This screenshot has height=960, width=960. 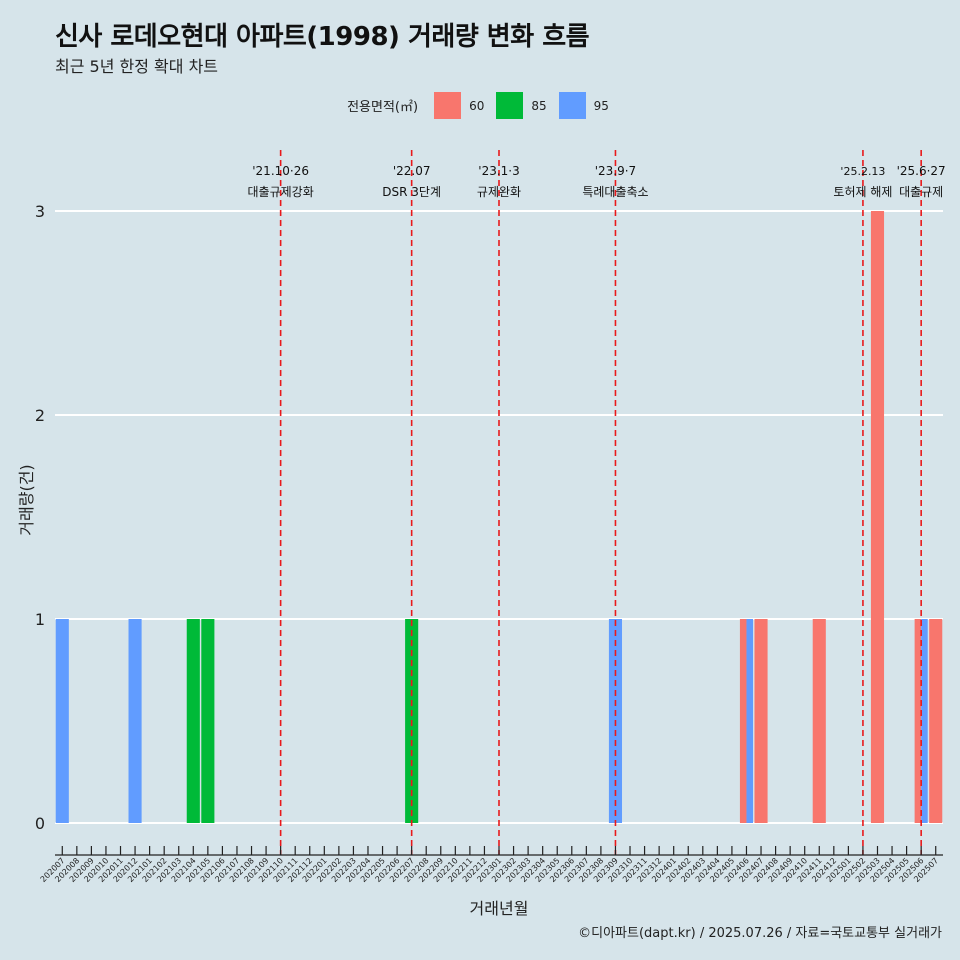 I want to click on event-label-1: DSR 3단계, so click(x=411, y=192).